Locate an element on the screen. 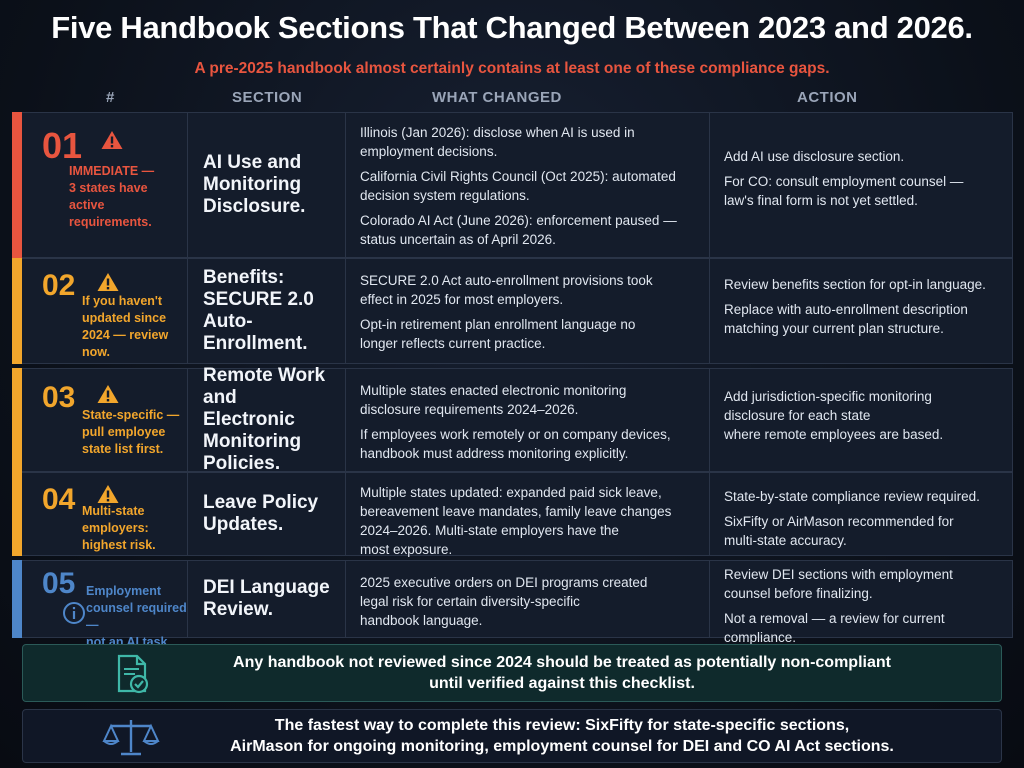 The image size is (1024, 768). table-header: # SECTION WHAT CHANGED ACTION is located at coordinates (512, 99).